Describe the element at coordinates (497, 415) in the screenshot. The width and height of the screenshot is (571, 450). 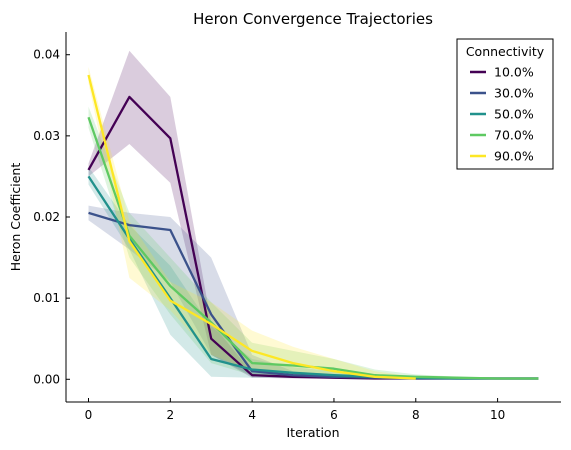
I see `x-tick-label: 10` at that location.